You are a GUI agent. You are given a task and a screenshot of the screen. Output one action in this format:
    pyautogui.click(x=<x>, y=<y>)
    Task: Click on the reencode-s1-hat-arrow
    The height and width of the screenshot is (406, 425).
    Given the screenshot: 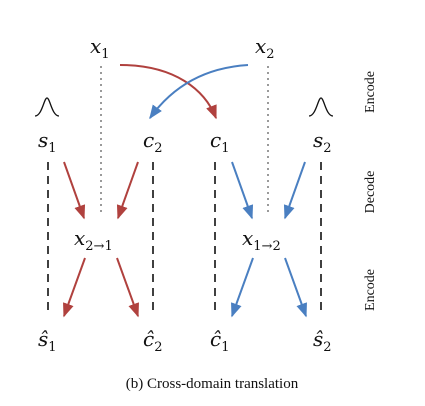 What is the action you would take?
    pyautogui.click(x=74, y=287)
    